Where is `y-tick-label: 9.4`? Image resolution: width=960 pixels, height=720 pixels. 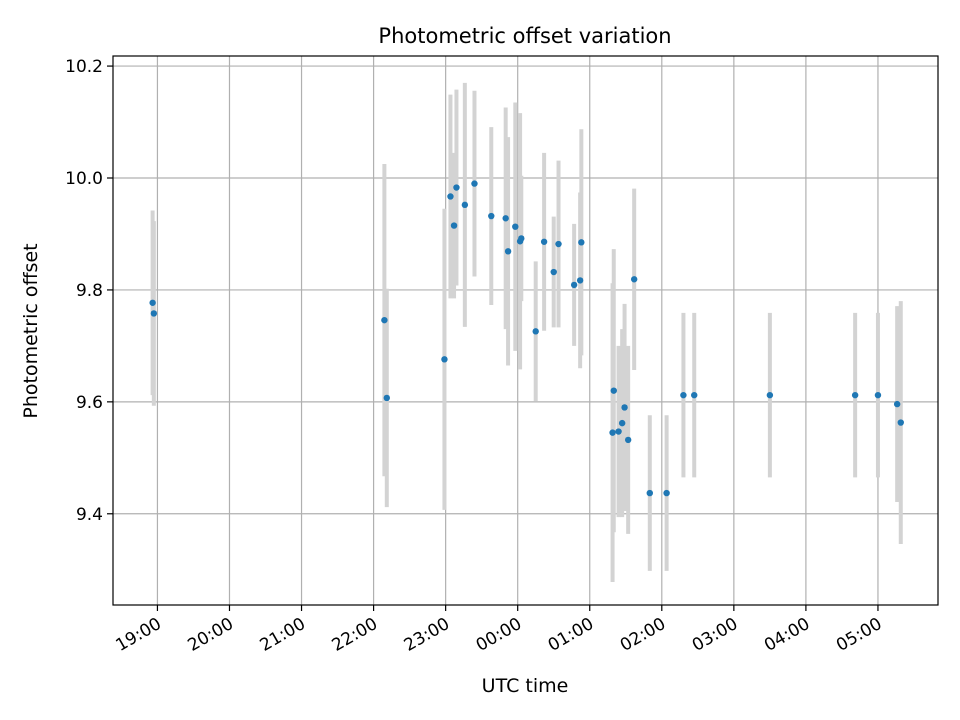 y-tick-label: 9.4 is located at coordinates (89, 515).